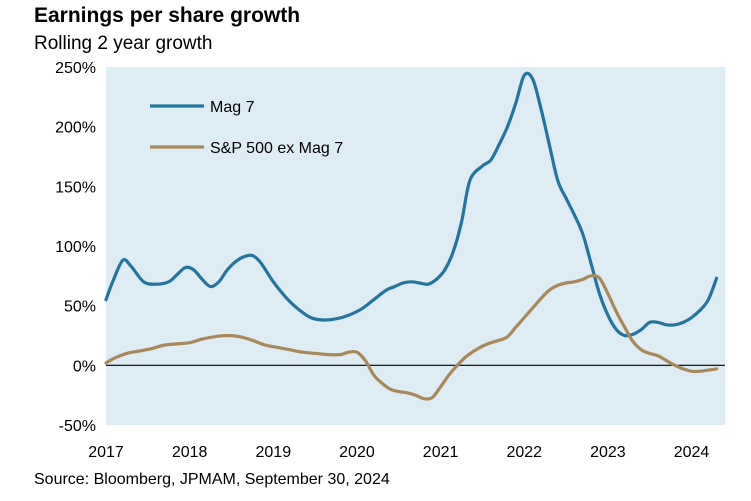  Describe the element at coordinates (80, 307) in the screenshot. I see `y-tick-label: 50%` at that location.